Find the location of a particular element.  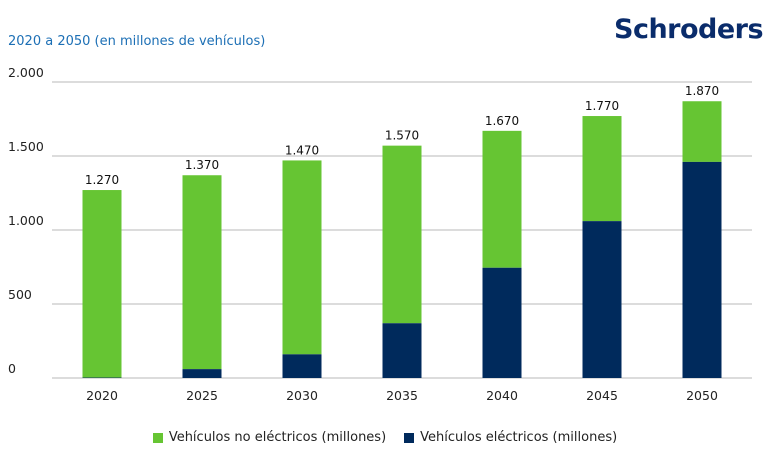

x-tick-label: 2050 is located at coordinates (702, 395).